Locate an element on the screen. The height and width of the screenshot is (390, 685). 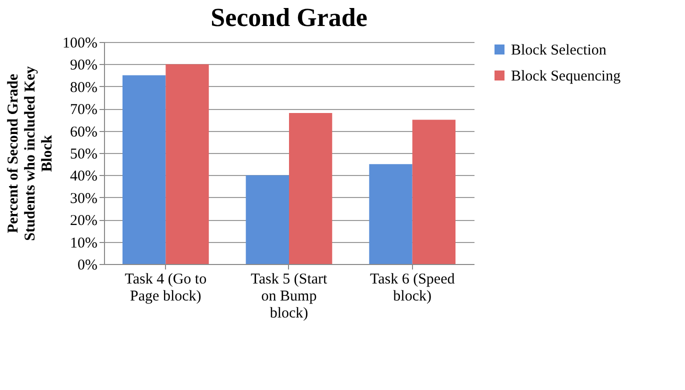
x-tick-label: Task 6 (Speed block) is located at coordinates (413, 288).